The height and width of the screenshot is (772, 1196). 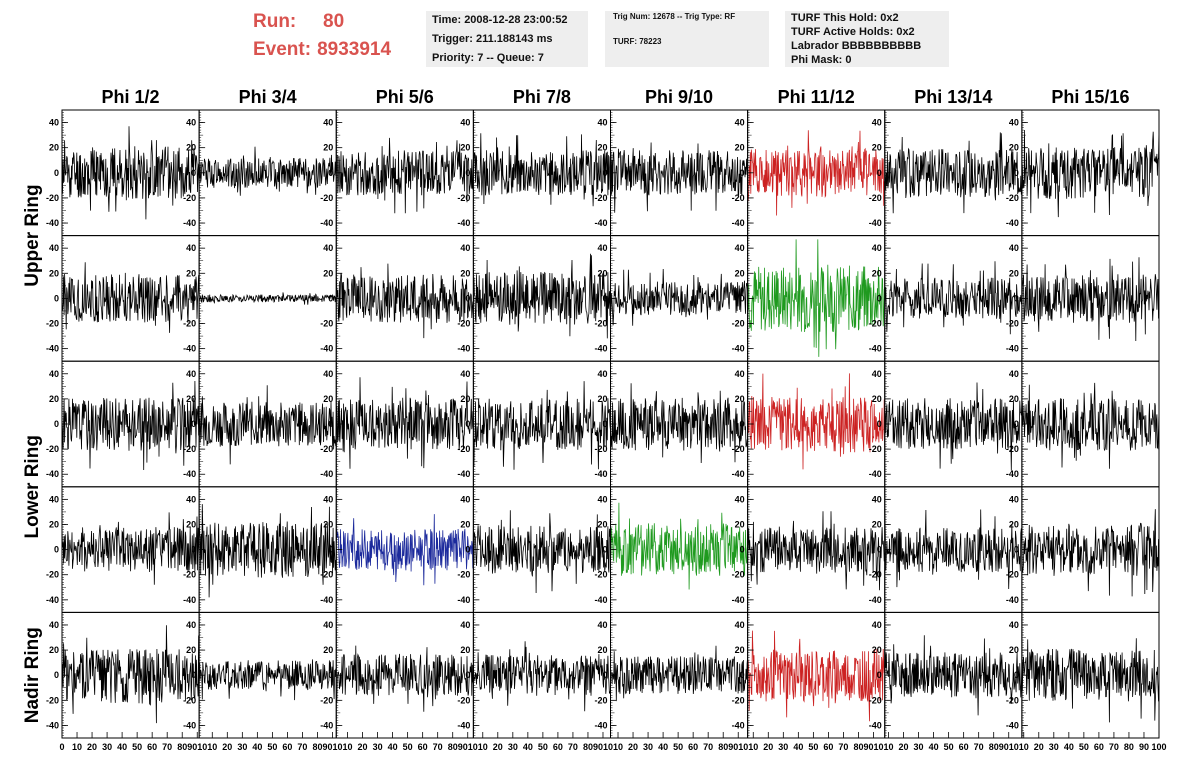 I want to click on x-tick-label: 20, so click(x=227, y=747).